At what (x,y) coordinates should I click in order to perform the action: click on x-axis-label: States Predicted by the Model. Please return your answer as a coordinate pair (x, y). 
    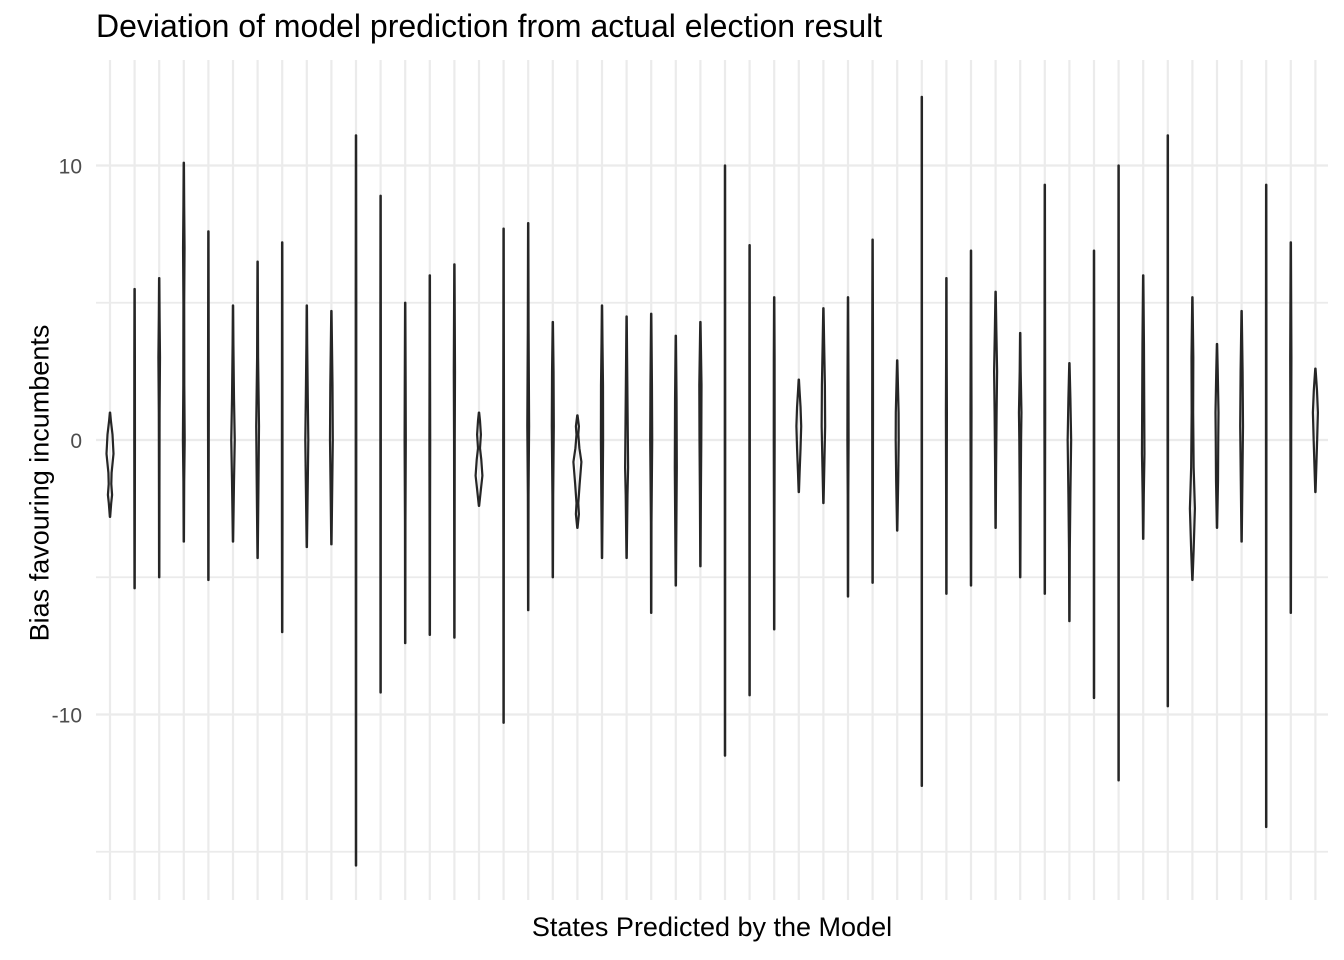
    Looking at the image, I should click on (712, 927).